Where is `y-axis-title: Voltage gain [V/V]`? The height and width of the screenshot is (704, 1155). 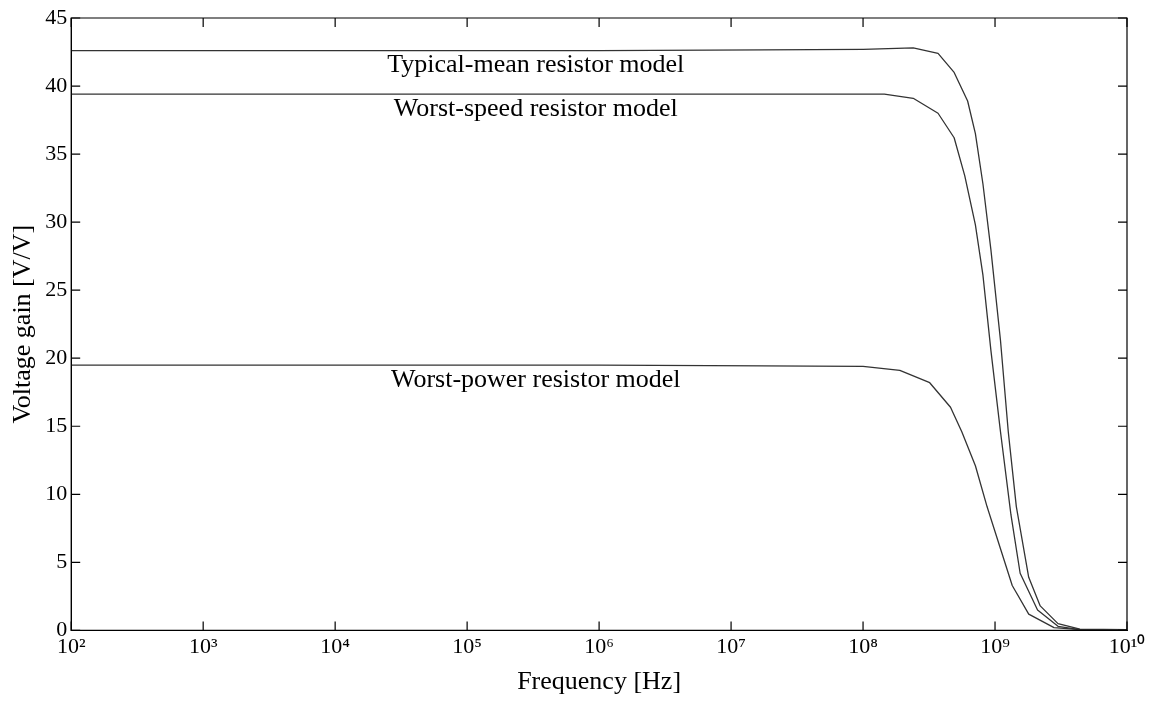 y-axis-title: Voltage gain [V/V] is located at coordinates (22, 324).